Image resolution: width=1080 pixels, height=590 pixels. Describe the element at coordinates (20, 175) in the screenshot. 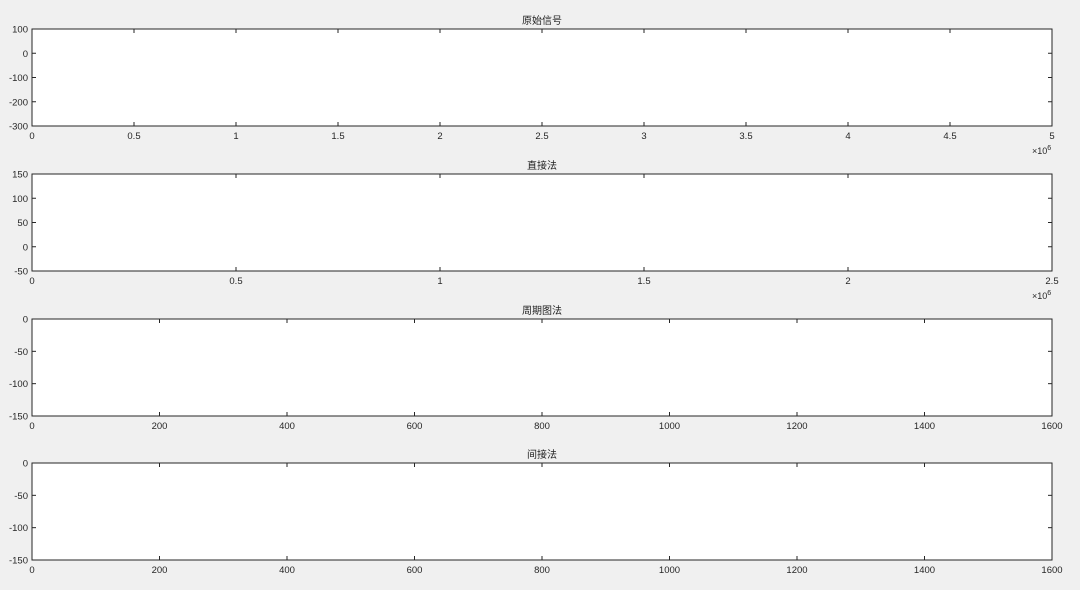

I see `y-tick-label: 150` at that location.